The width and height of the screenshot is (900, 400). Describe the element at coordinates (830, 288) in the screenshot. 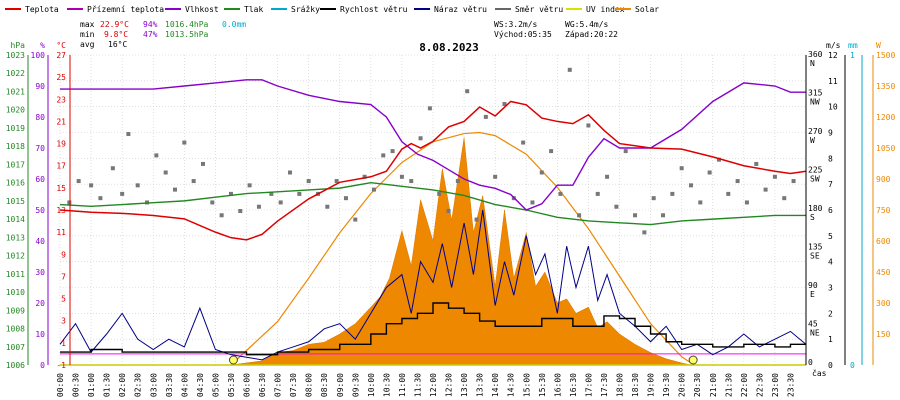

I see `axis-ms-tick: 3` at that location.